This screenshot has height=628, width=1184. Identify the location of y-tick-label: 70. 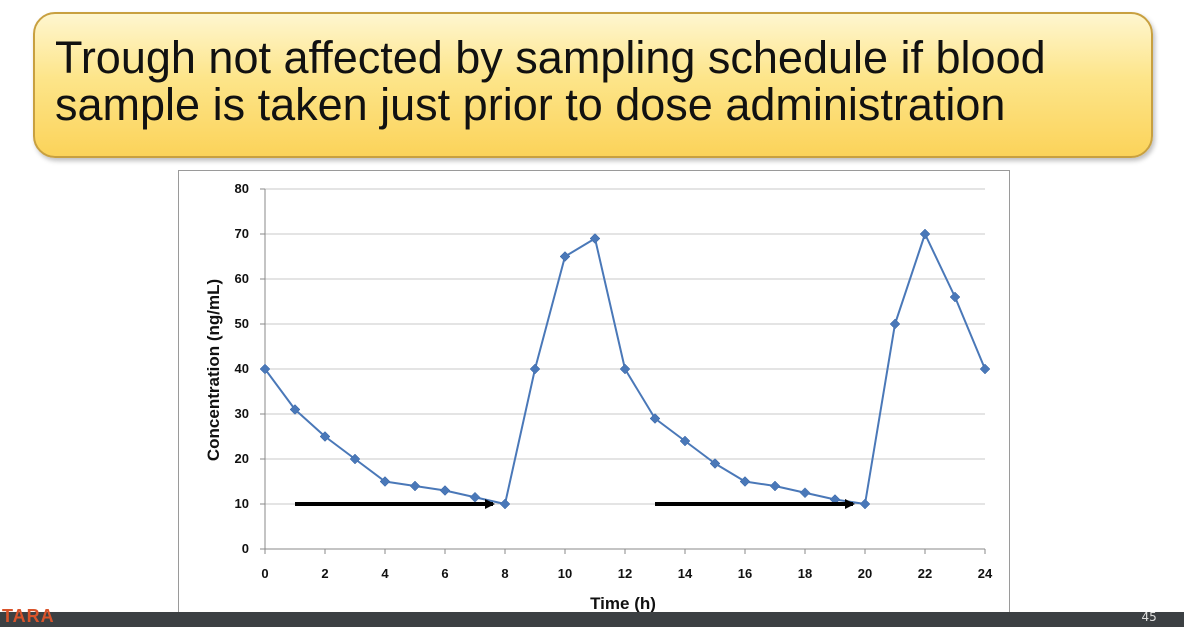
(242, 233).